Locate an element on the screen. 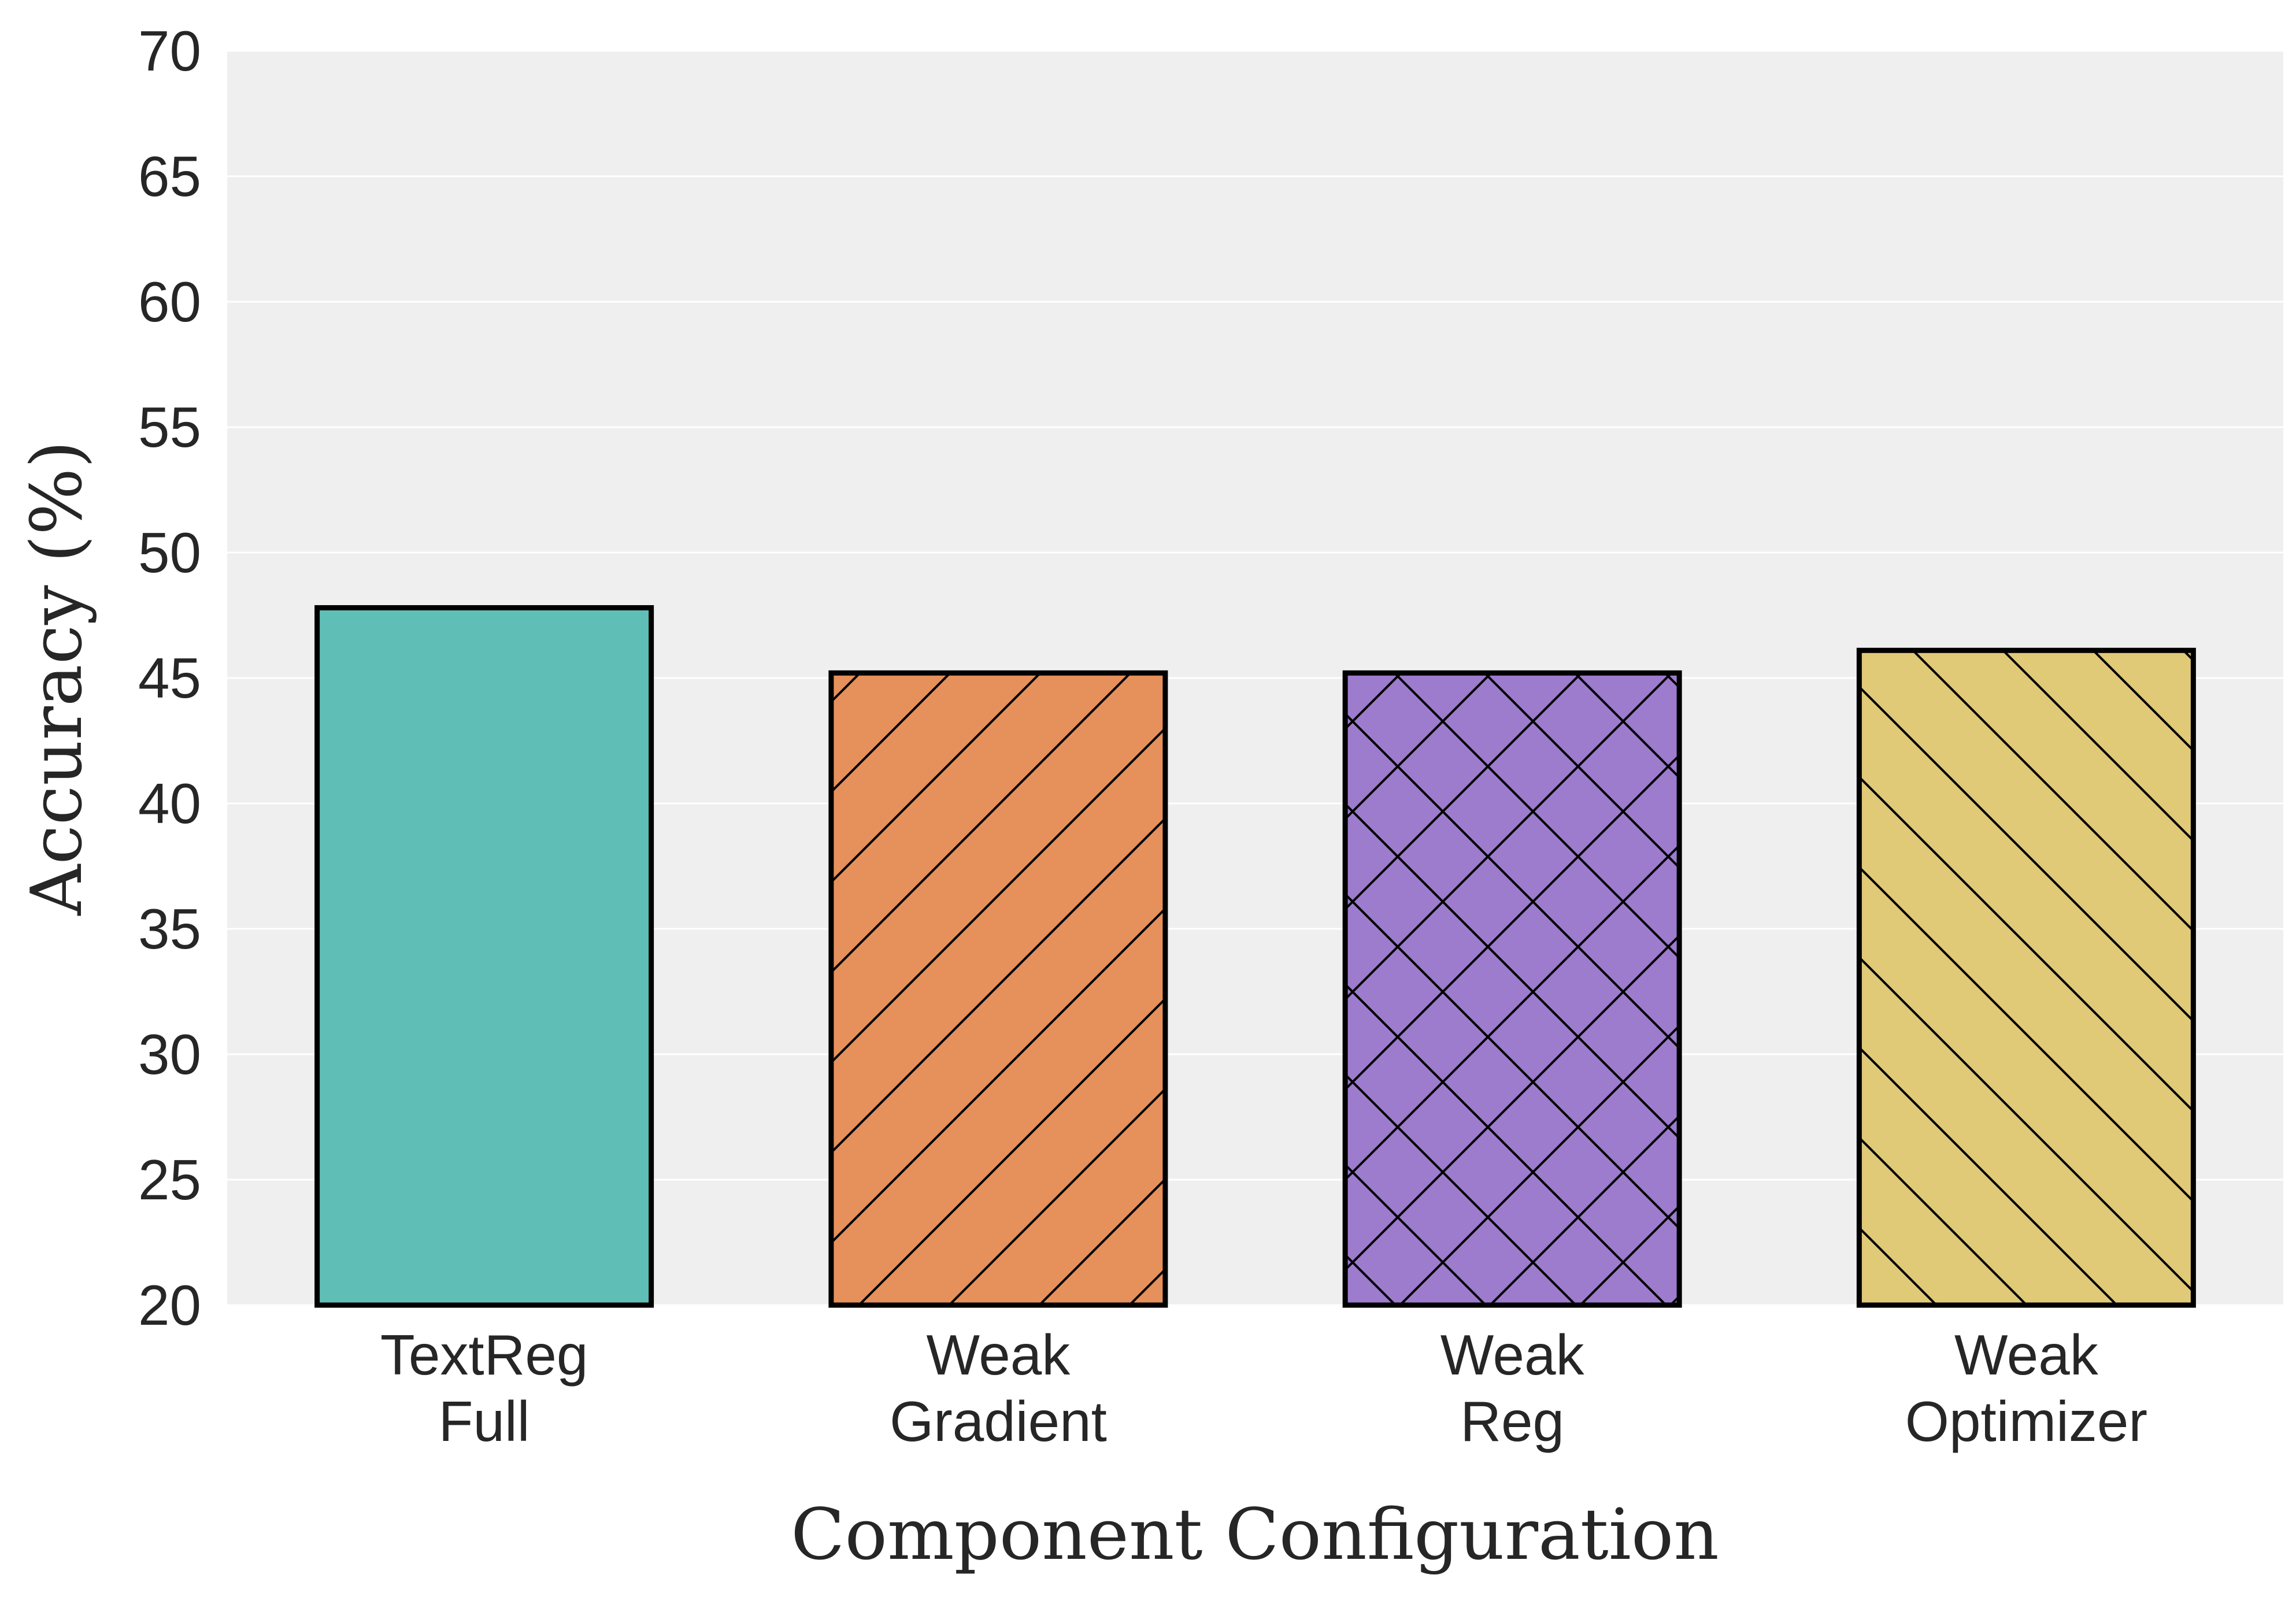 This screenshot has width=2296, height=1597. x-tick-label: Weak Optimizer is located at coordinates (2026, 1388).